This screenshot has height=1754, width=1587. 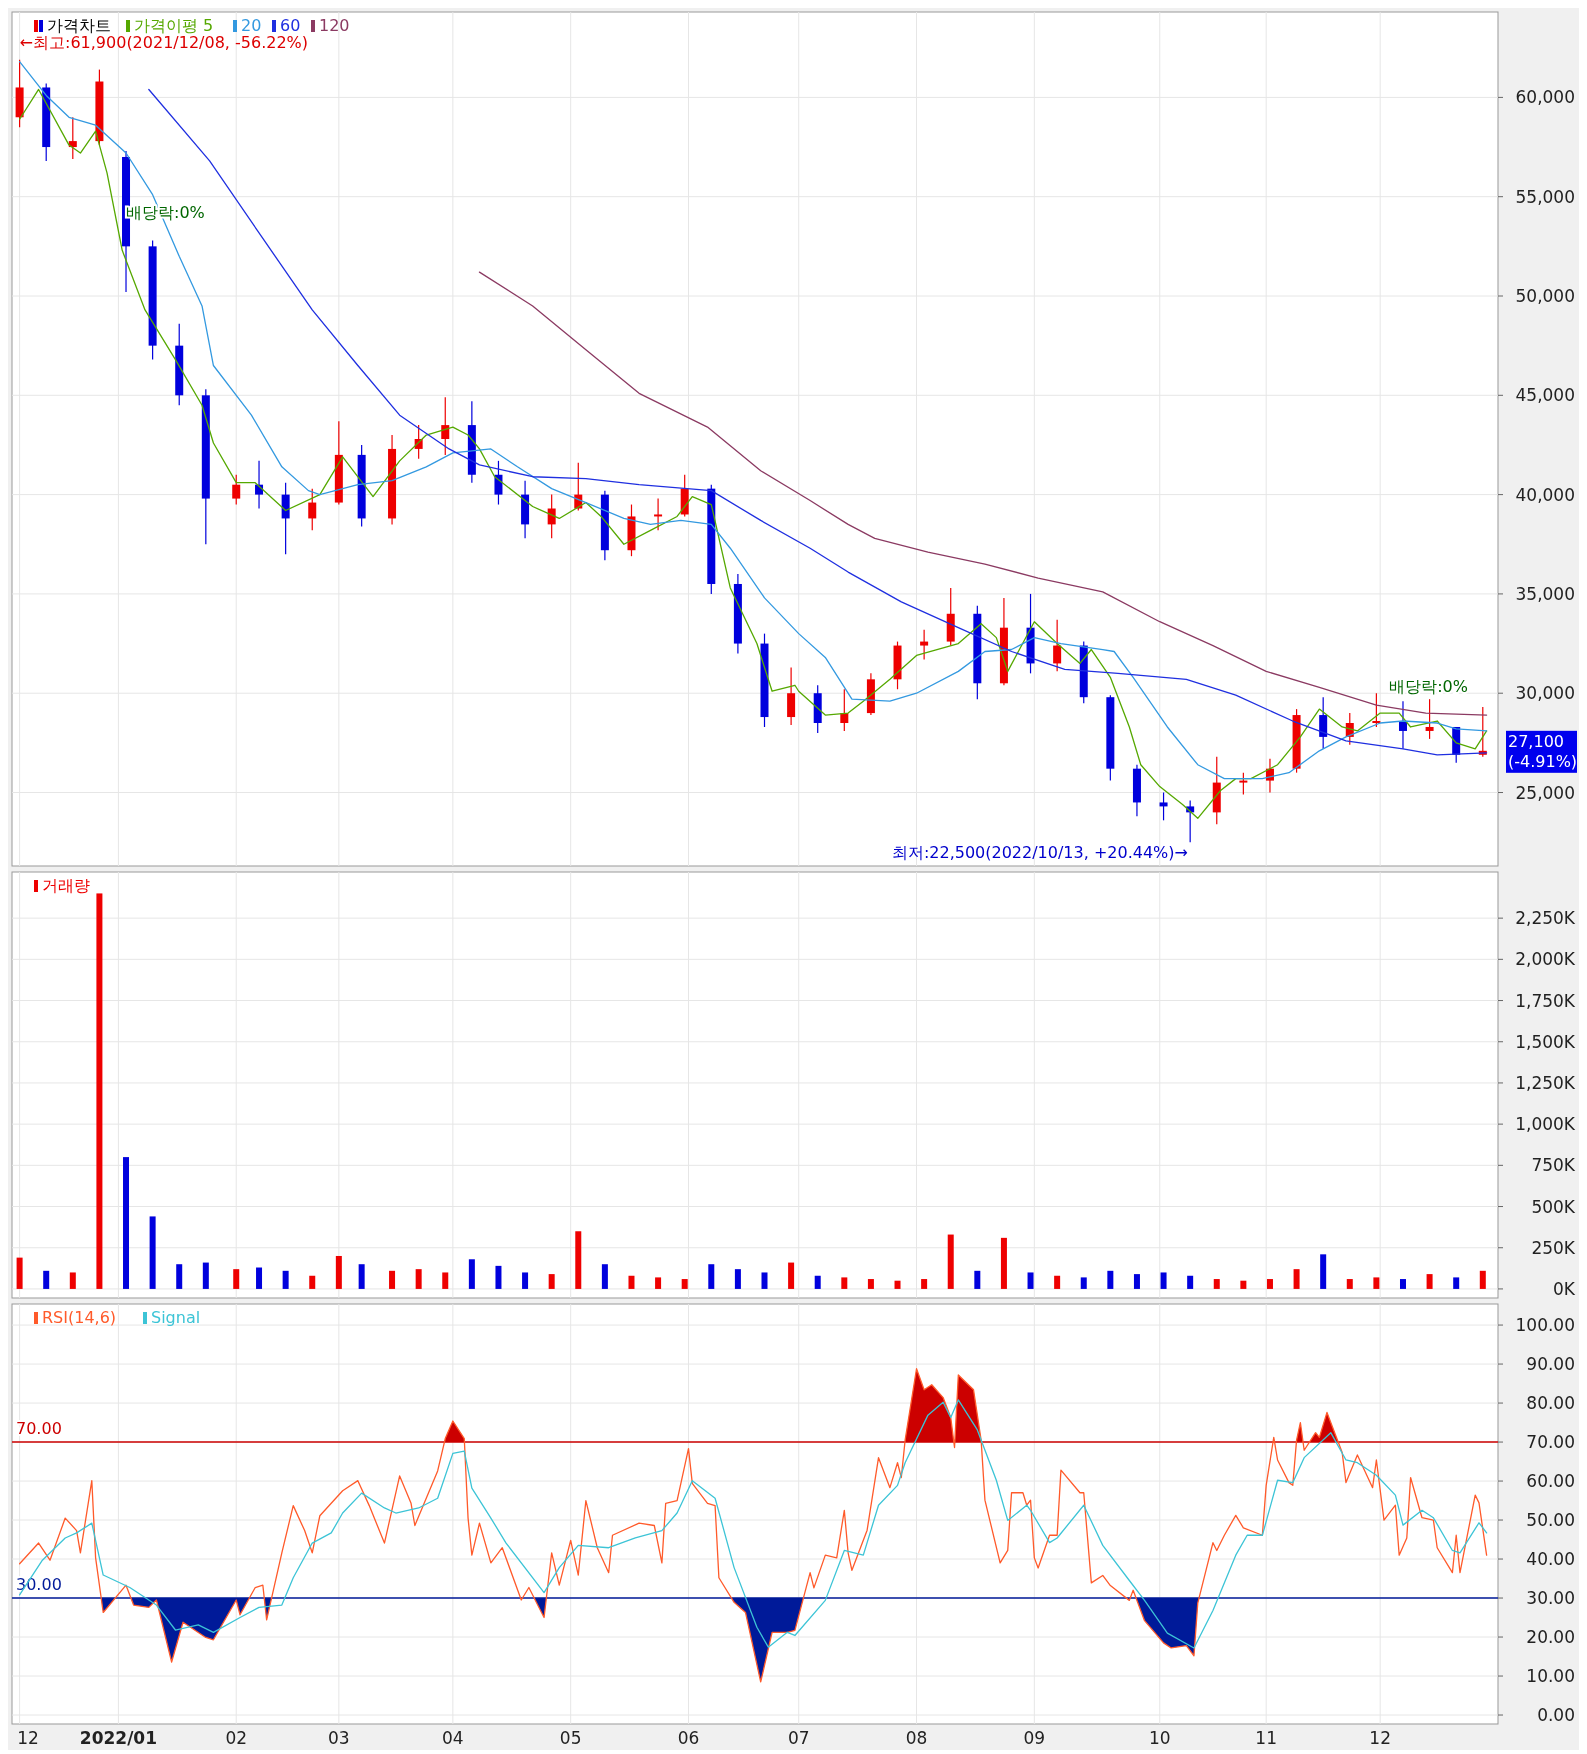 What do you see at coordinates (688, 1738) in the screenshot?
I see `x-tick-label: 06` at bounding box center [688, 1738].